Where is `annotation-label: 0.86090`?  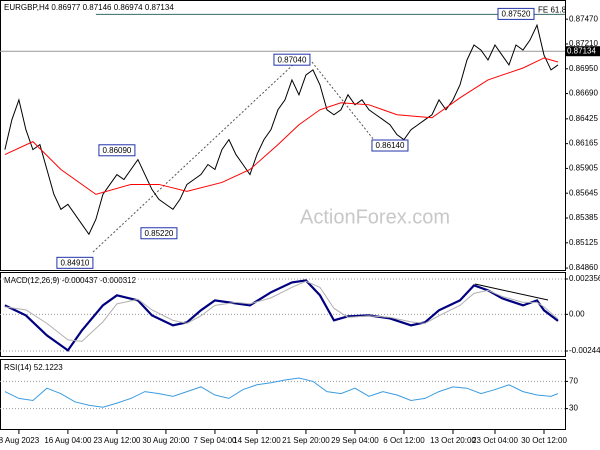
annotation-label: 0.86090 is located at coordinates (116, 150).